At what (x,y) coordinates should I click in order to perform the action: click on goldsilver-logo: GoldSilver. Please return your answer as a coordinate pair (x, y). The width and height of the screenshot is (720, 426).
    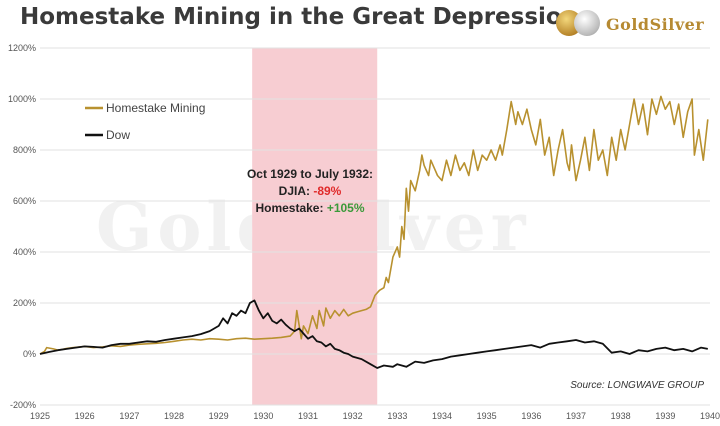
    Looking at the image, I should click on (631, 25).